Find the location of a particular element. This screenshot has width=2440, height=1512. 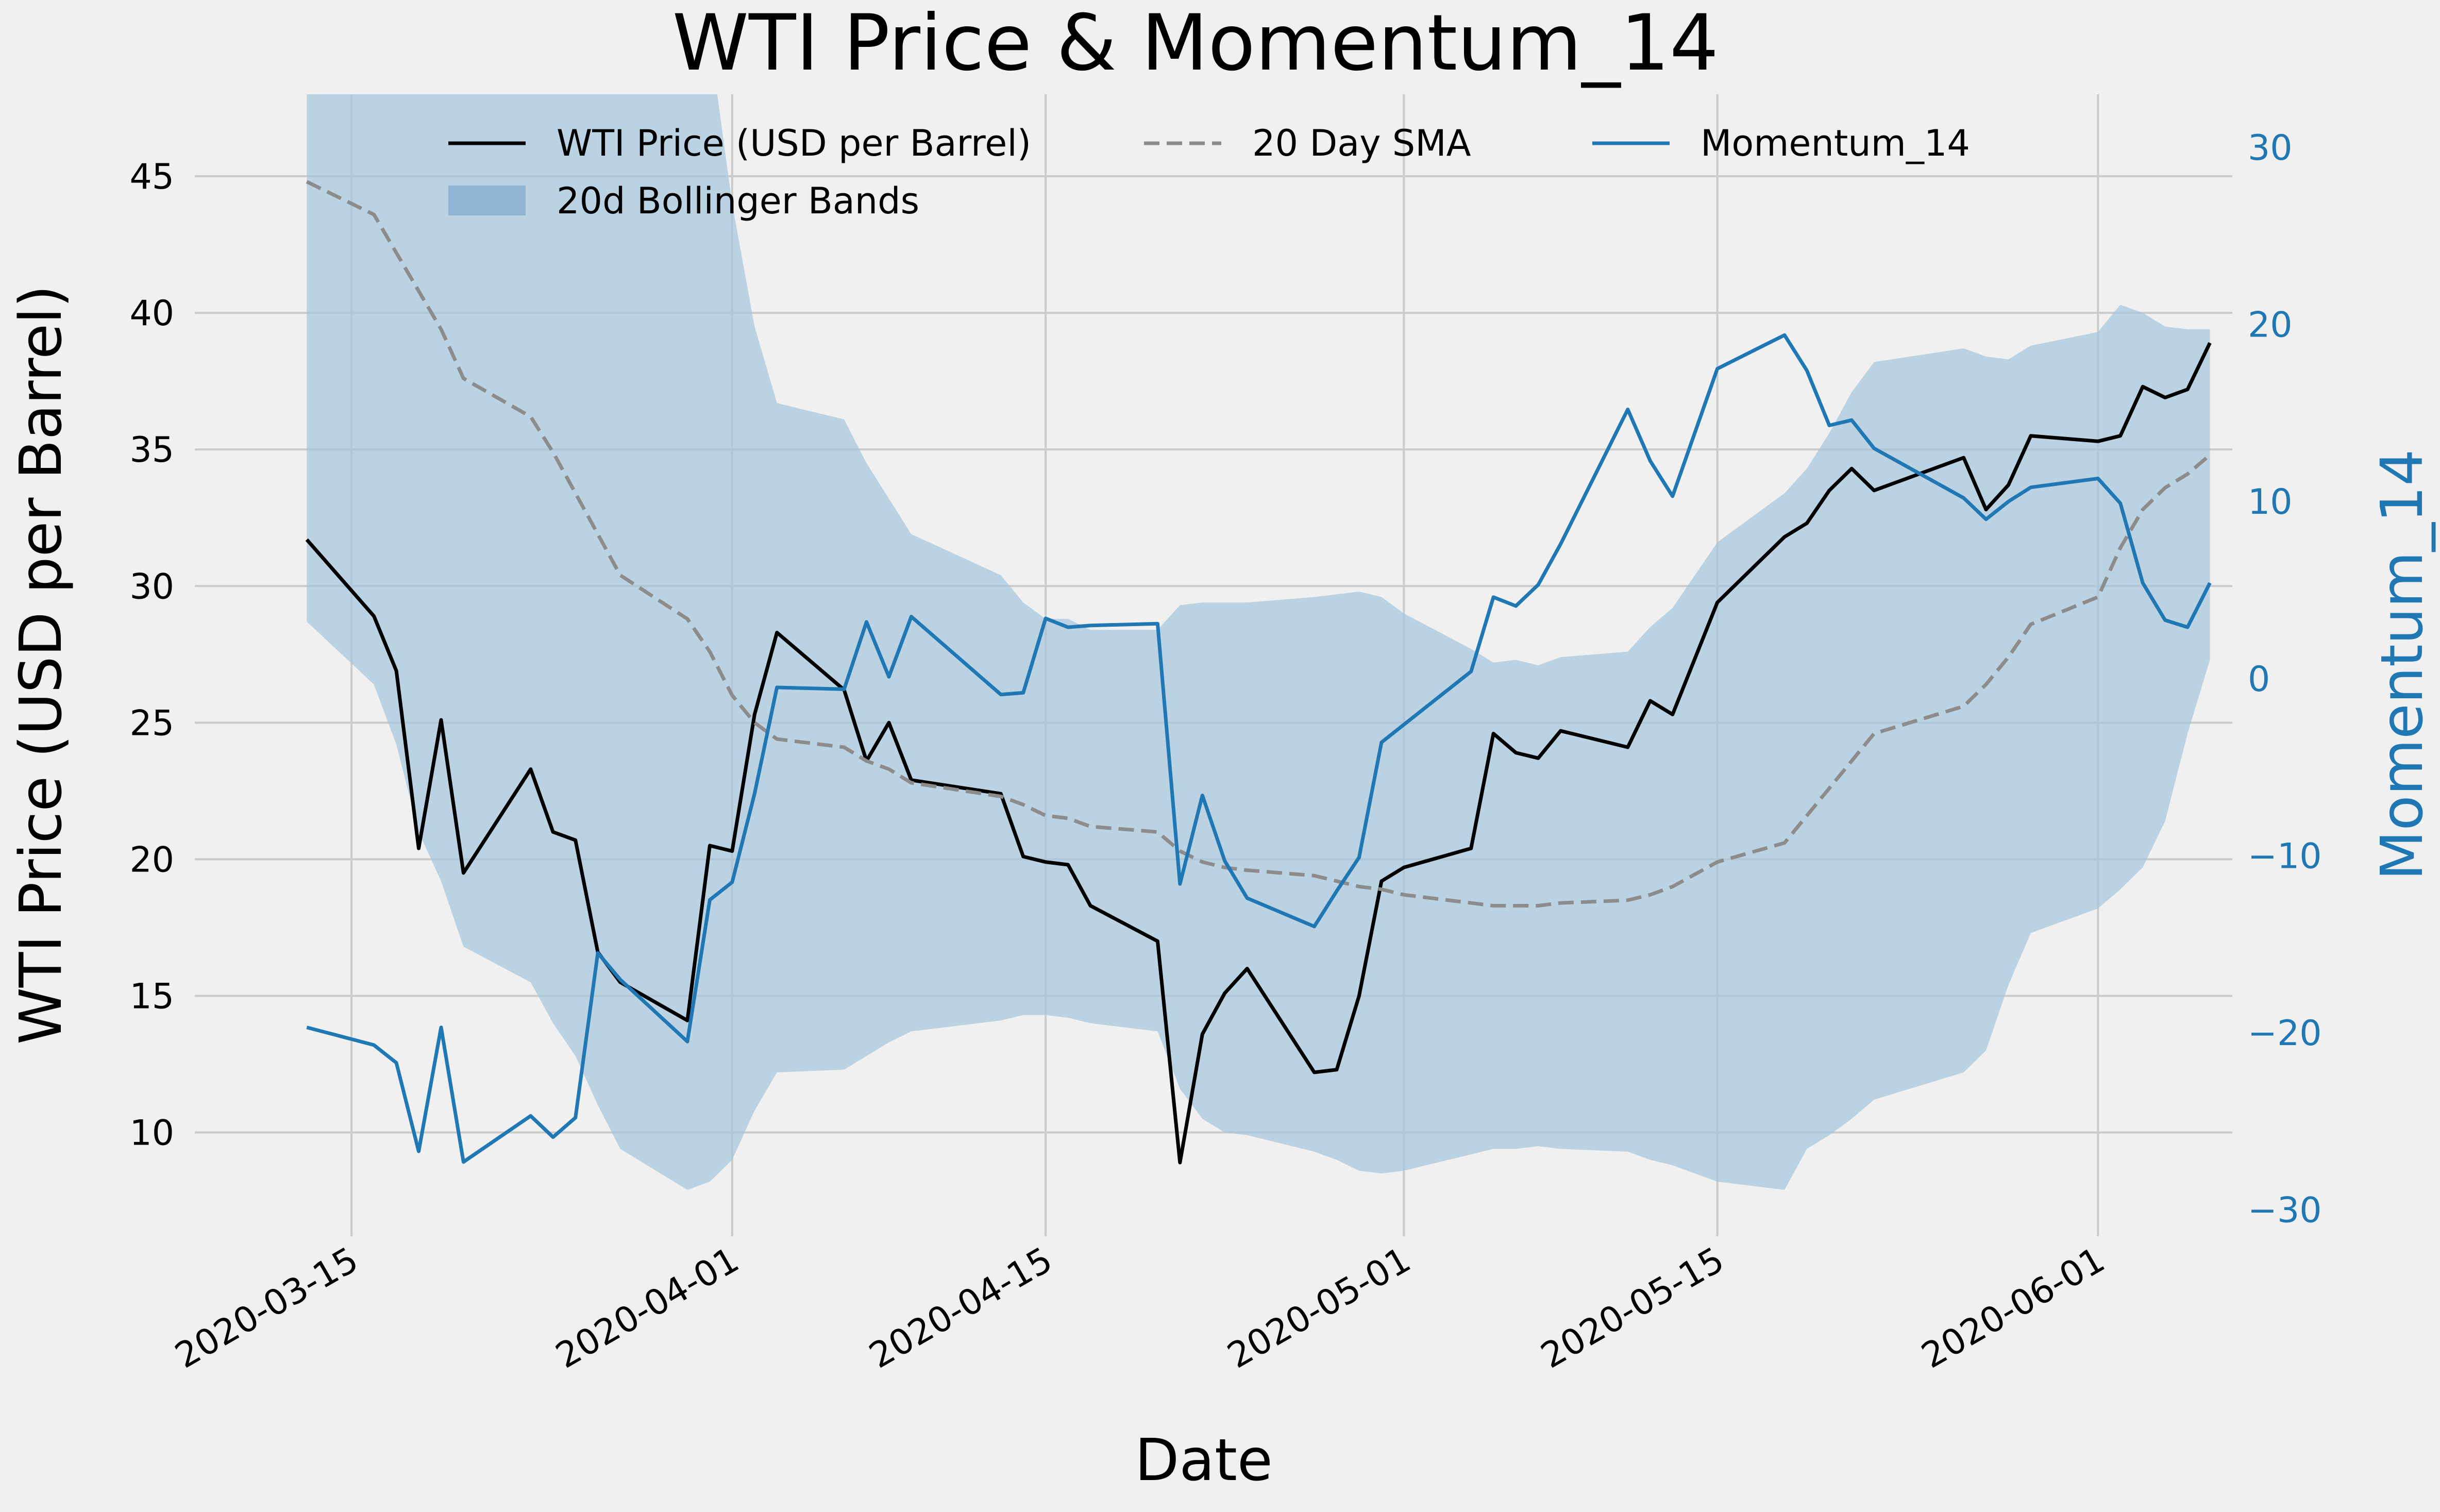

chart-title: WTI Price & Momentum_14 is located at coordinates (1195, 44).